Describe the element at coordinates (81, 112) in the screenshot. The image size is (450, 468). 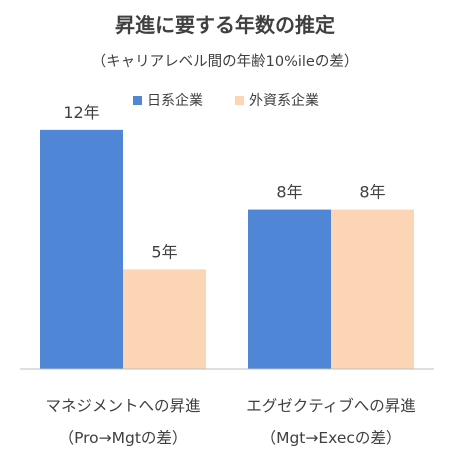
I see `bar-value-label-series-1-cat-1: 12年` at that location.